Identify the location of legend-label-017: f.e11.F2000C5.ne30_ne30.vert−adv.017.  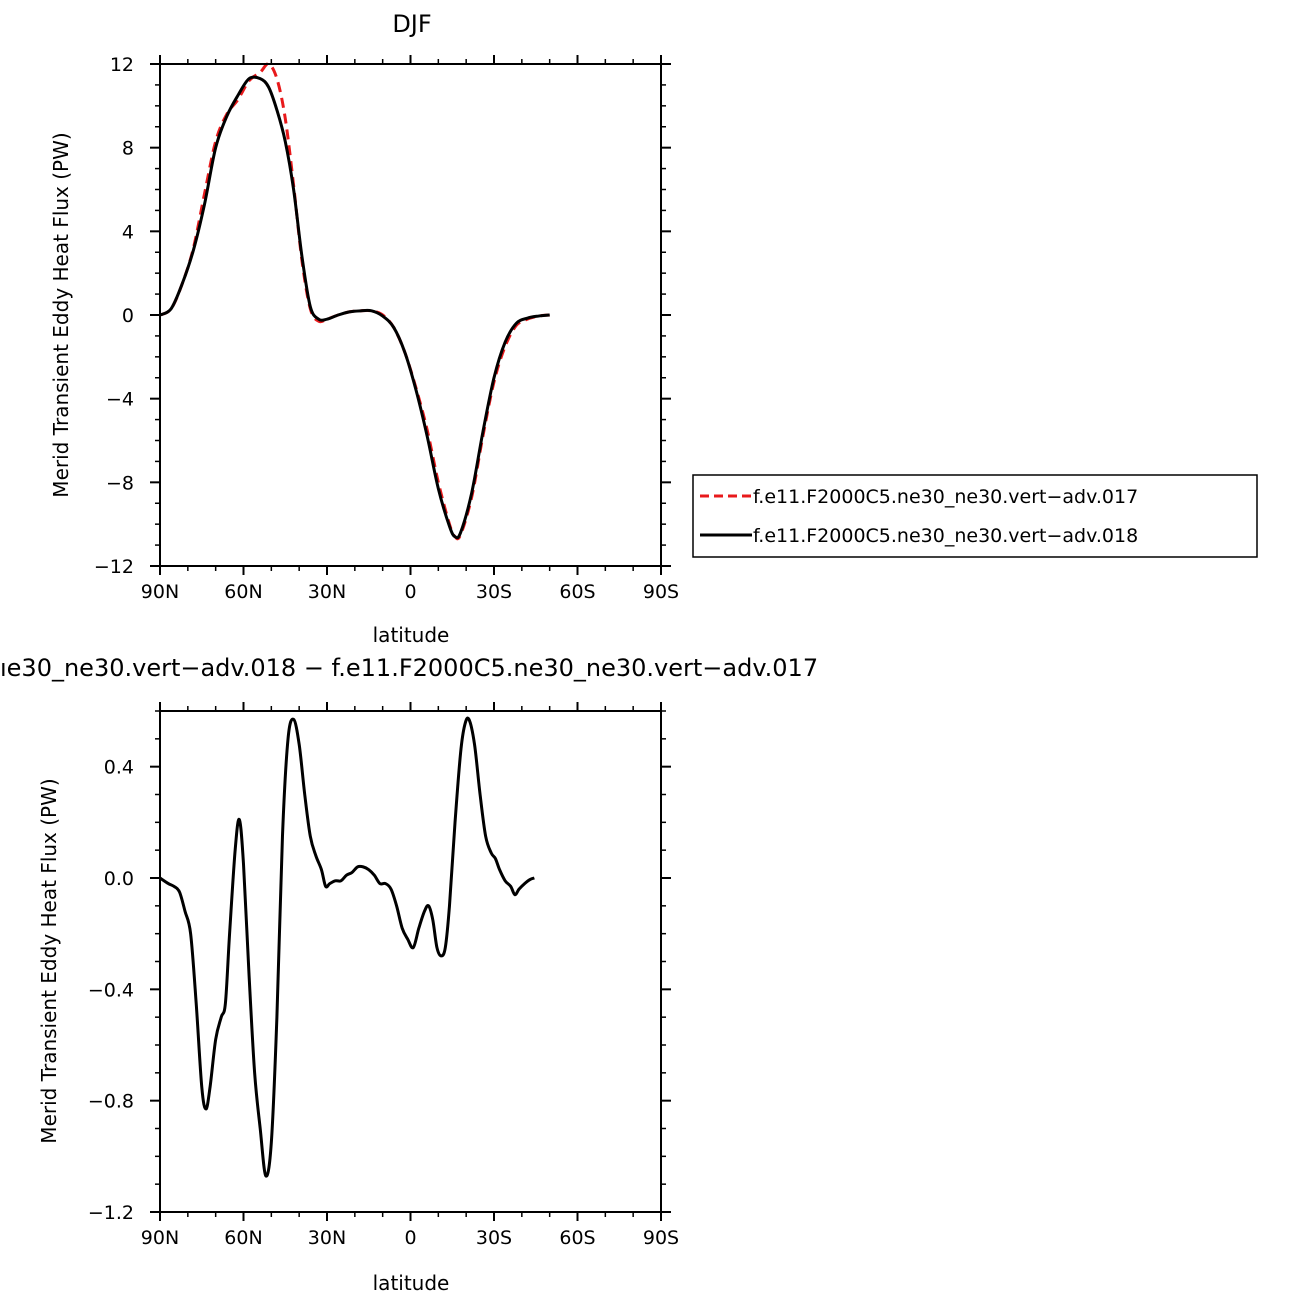
(945, 497).